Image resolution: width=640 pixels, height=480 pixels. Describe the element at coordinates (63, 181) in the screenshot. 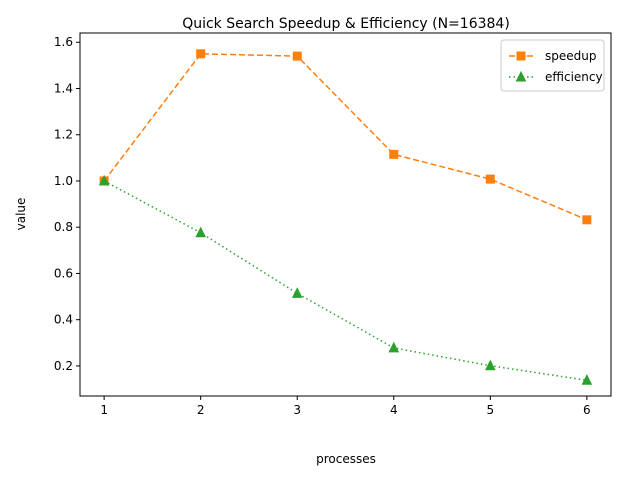

I see `y-tick-label: 1.0` at that location.